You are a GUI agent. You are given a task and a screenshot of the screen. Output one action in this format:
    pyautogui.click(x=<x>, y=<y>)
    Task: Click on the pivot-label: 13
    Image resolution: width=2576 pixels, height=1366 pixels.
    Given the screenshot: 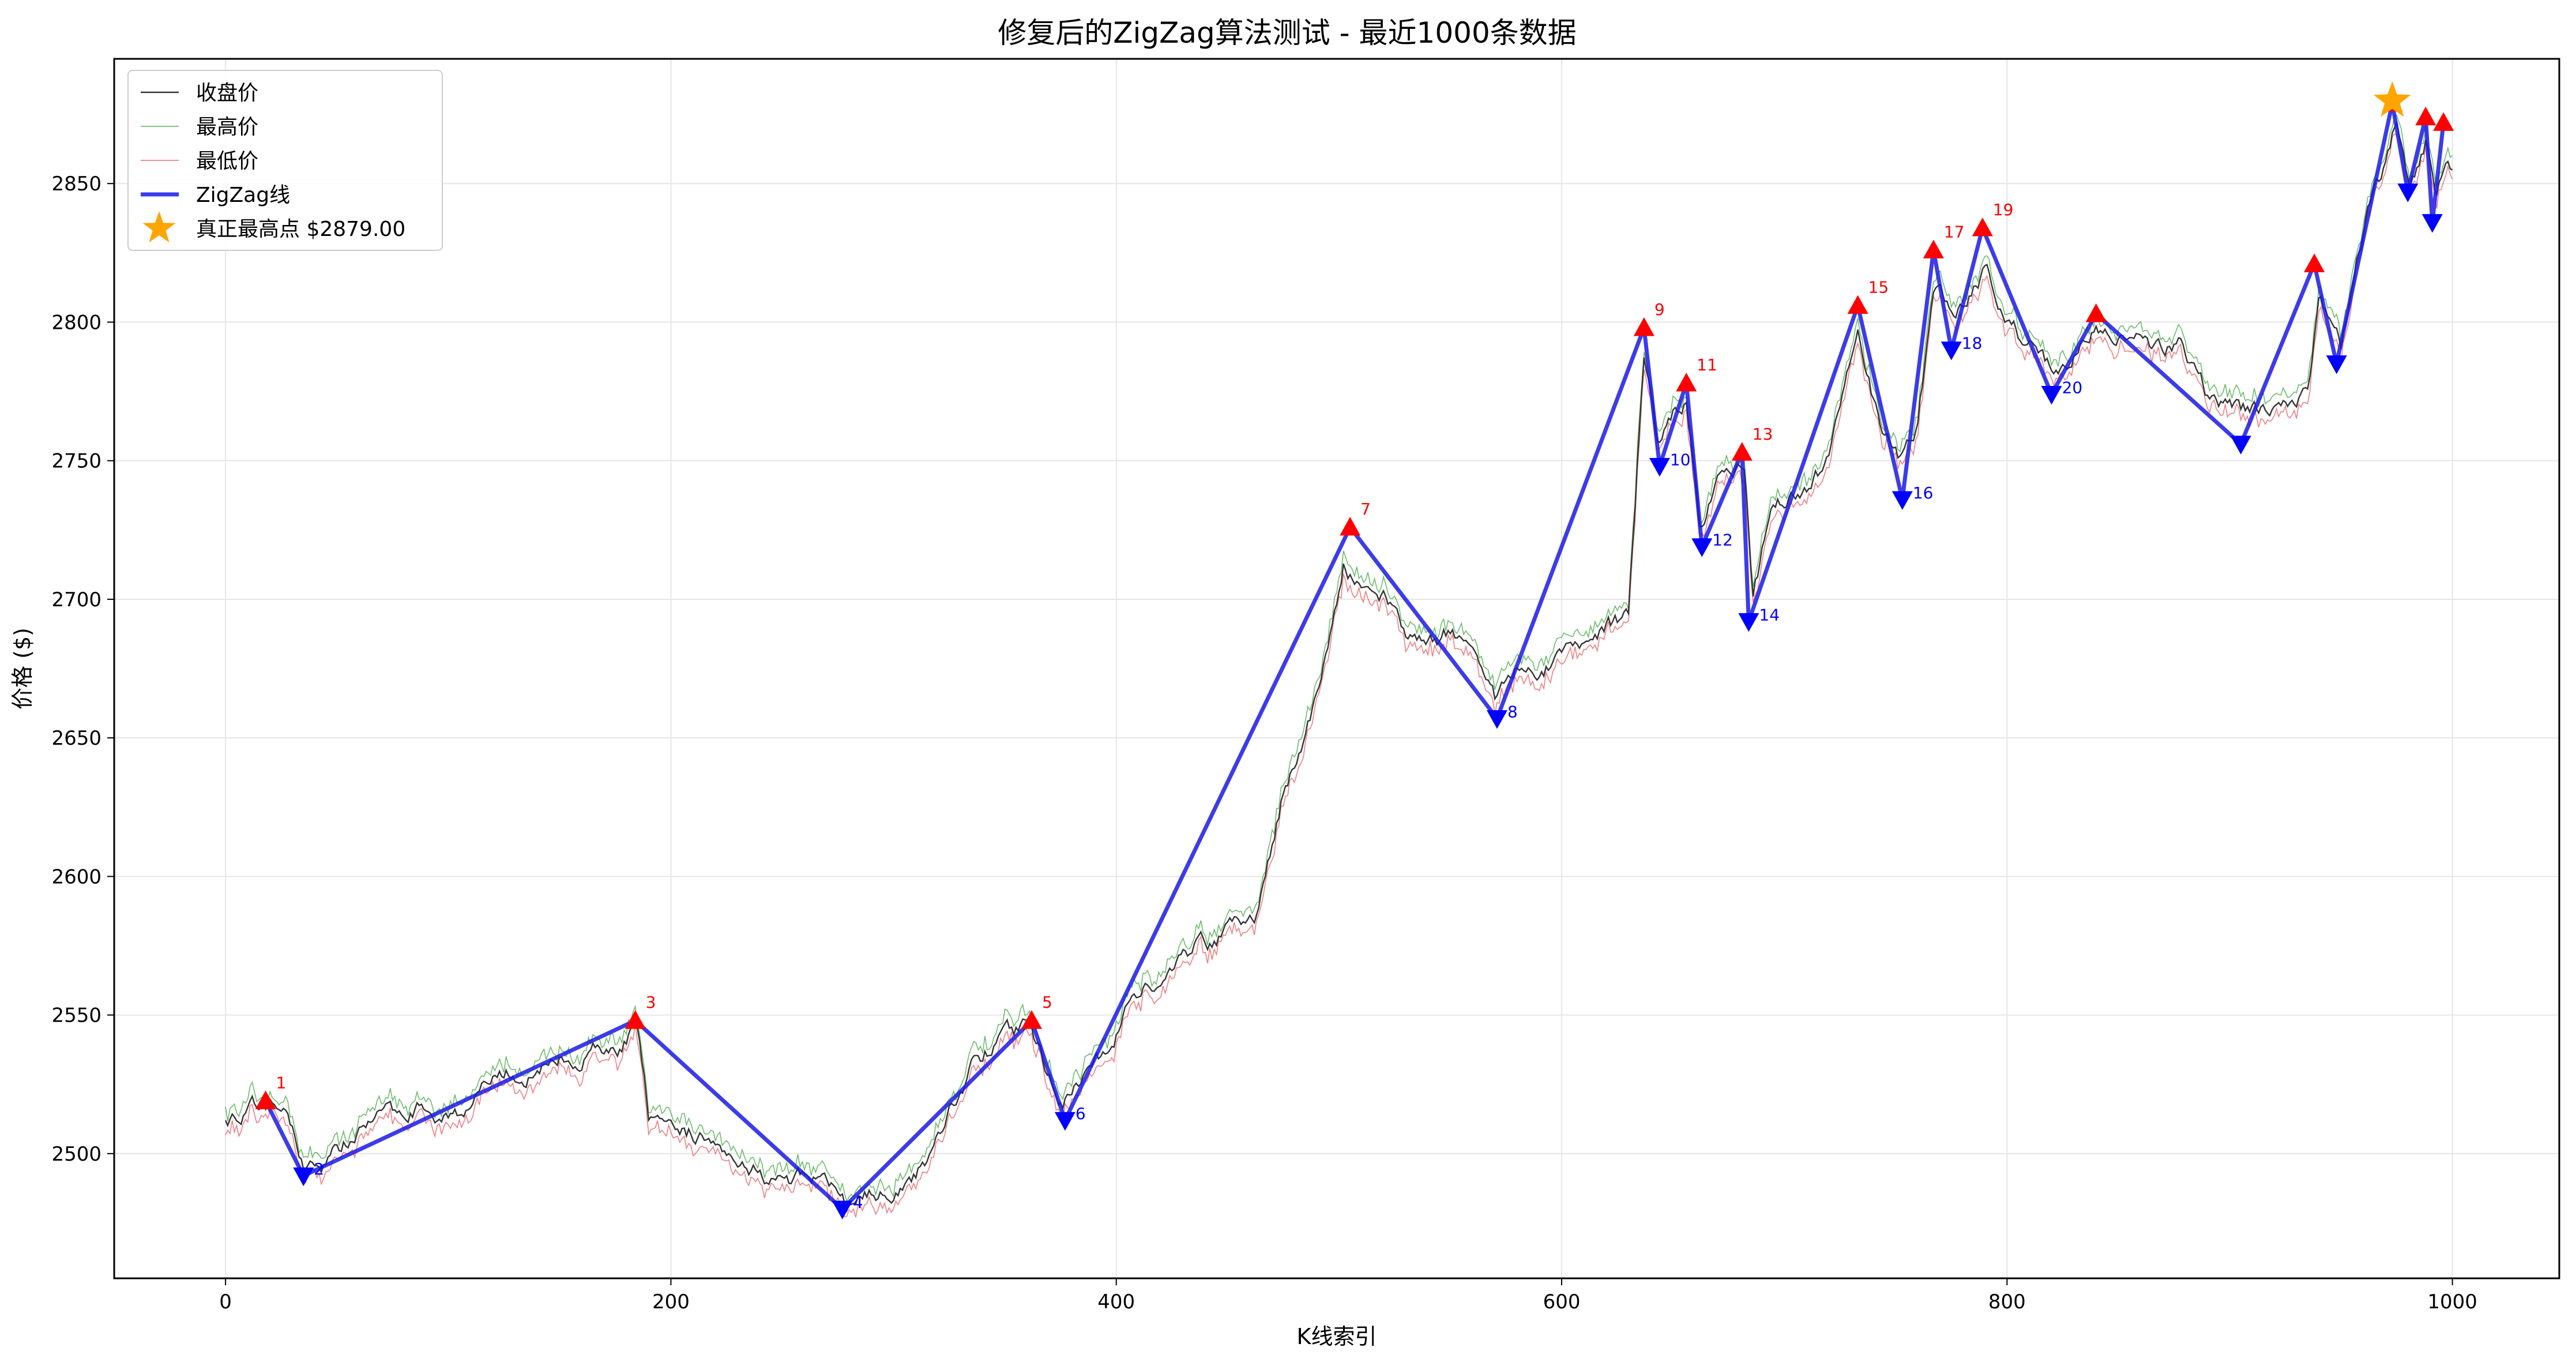 What is the action you would take?
    pyautogui.click(x=1763, y=435)
    